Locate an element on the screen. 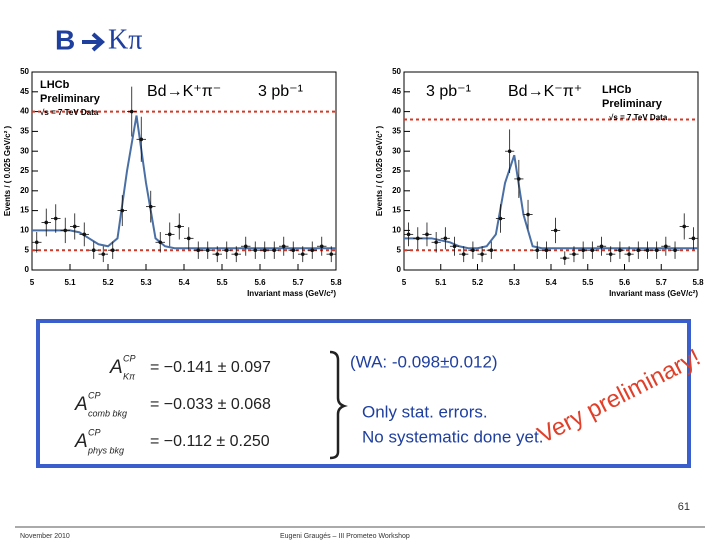 This screenshot has height=540, width=720. y-tick-label: 45 is located at coordinates (24, 91).